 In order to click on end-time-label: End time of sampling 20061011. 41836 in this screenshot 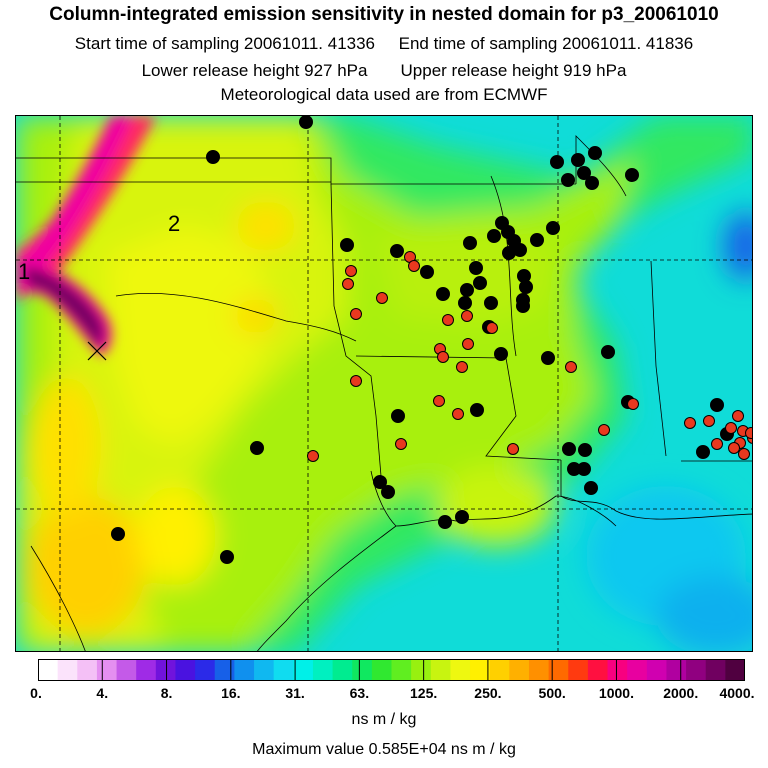, I will do `click(546, 43)`.